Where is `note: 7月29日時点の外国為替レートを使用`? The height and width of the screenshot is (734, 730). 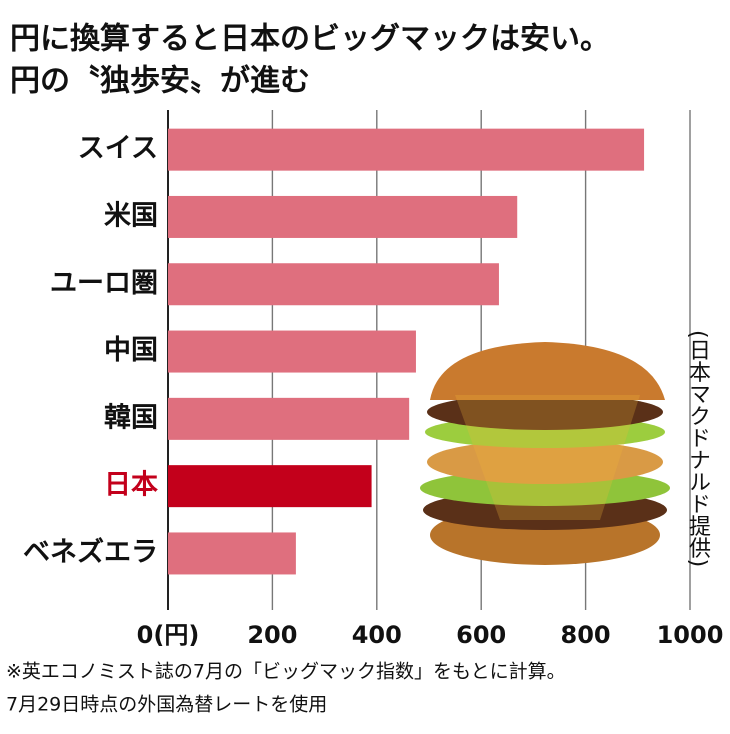 note: 7月29日時点の外国為替レートを使用 is located at coordinates (166, 705).